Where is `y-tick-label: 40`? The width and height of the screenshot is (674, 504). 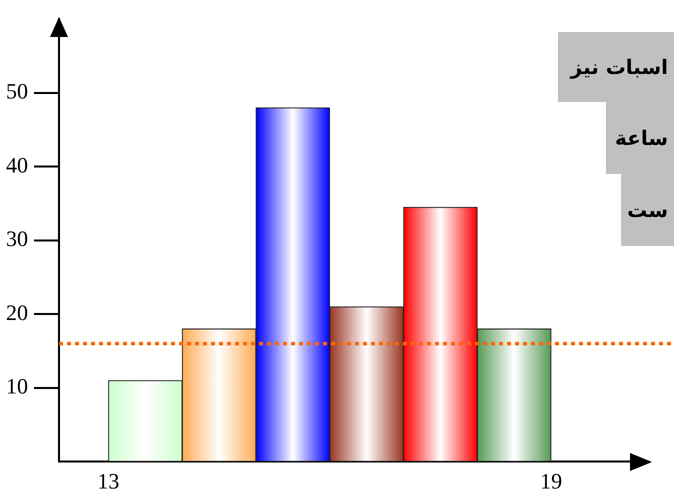
y-tick-label: 40 is located at coordinates (17, 165).